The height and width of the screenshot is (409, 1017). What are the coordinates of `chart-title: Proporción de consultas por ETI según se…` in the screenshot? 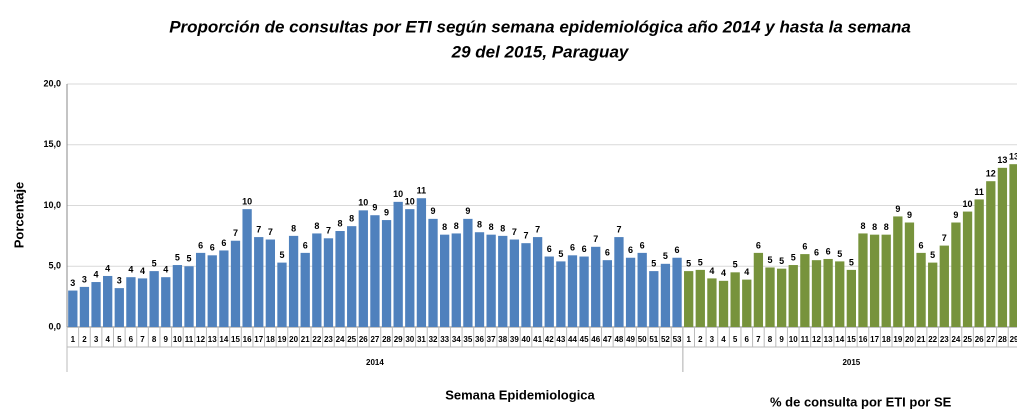 It's located at (540, 26).